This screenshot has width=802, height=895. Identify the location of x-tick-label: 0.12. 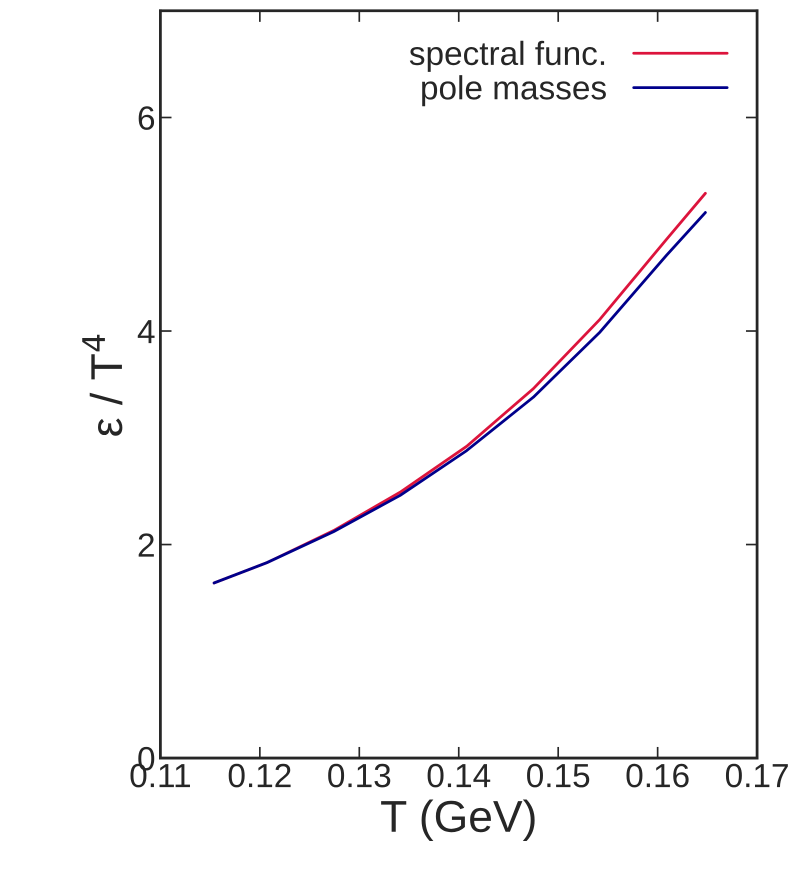
(259, 776).